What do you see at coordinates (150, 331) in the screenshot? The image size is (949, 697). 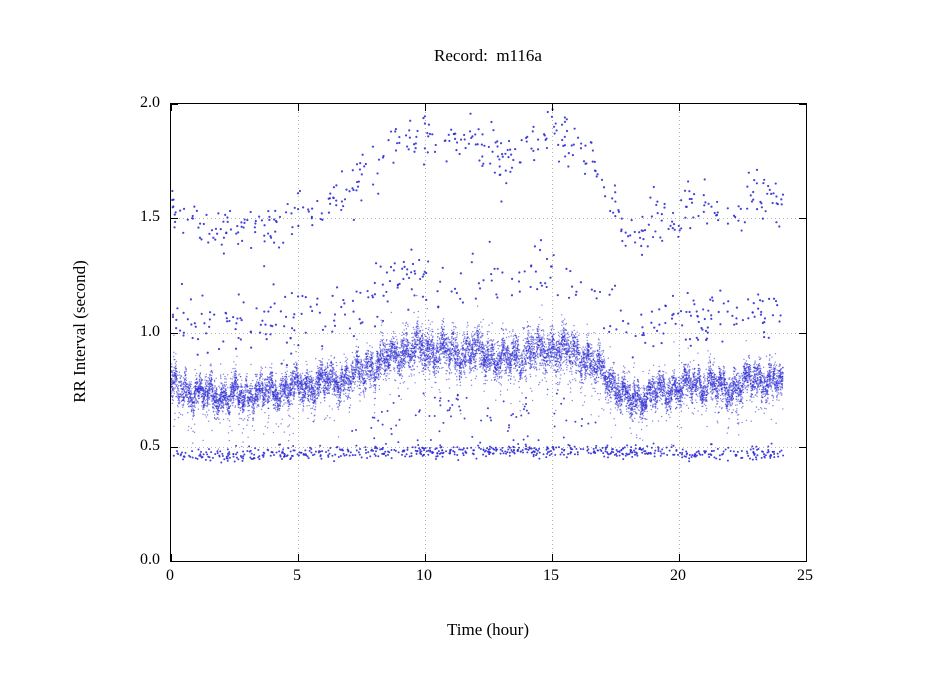 I see `y-tick-label: 1.0` at bounding box center [150, 331].